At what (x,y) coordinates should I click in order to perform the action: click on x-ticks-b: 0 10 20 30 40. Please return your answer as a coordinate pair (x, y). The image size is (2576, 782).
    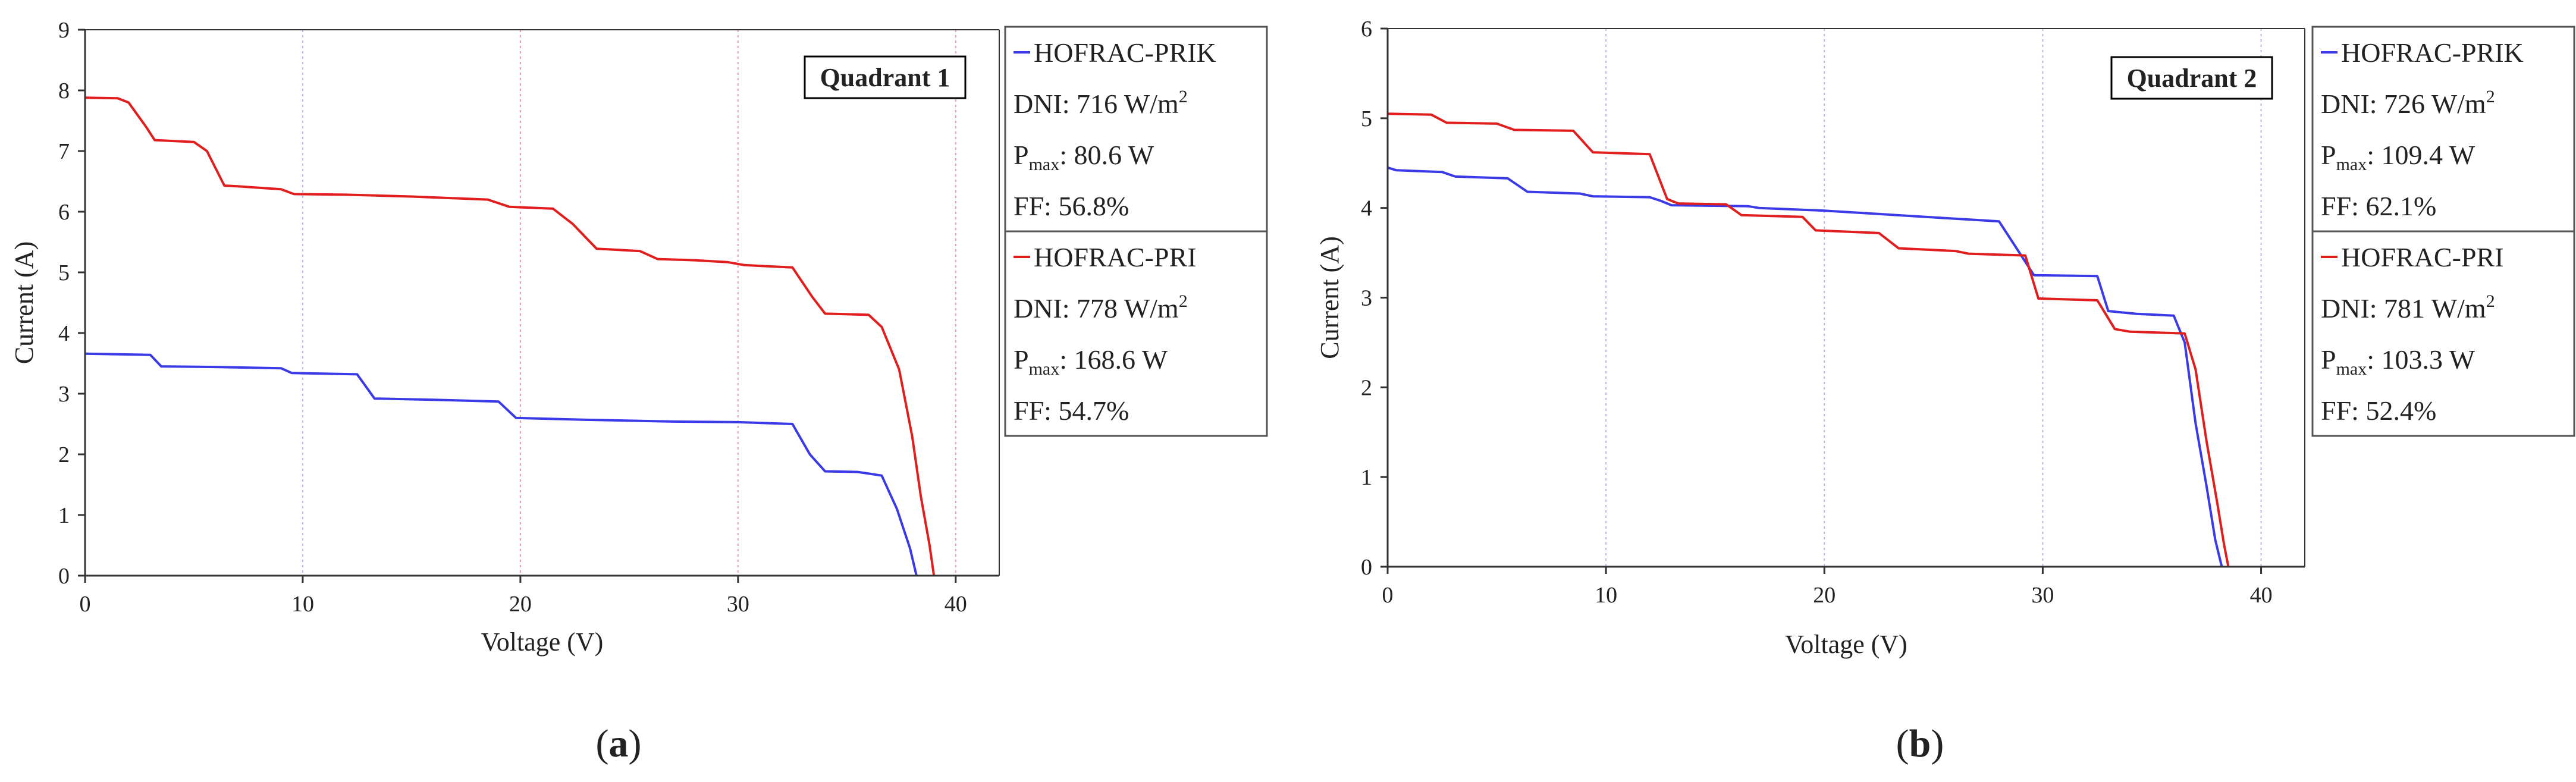
    Looking at the image, I should click on (1827, 587).